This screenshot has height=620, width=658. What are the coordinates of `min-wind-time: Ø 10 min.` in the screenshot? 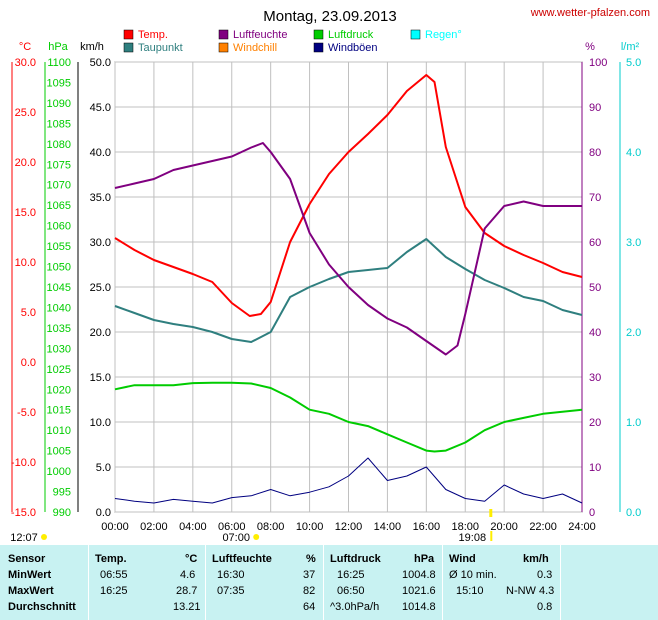 It's located at (473, 575).